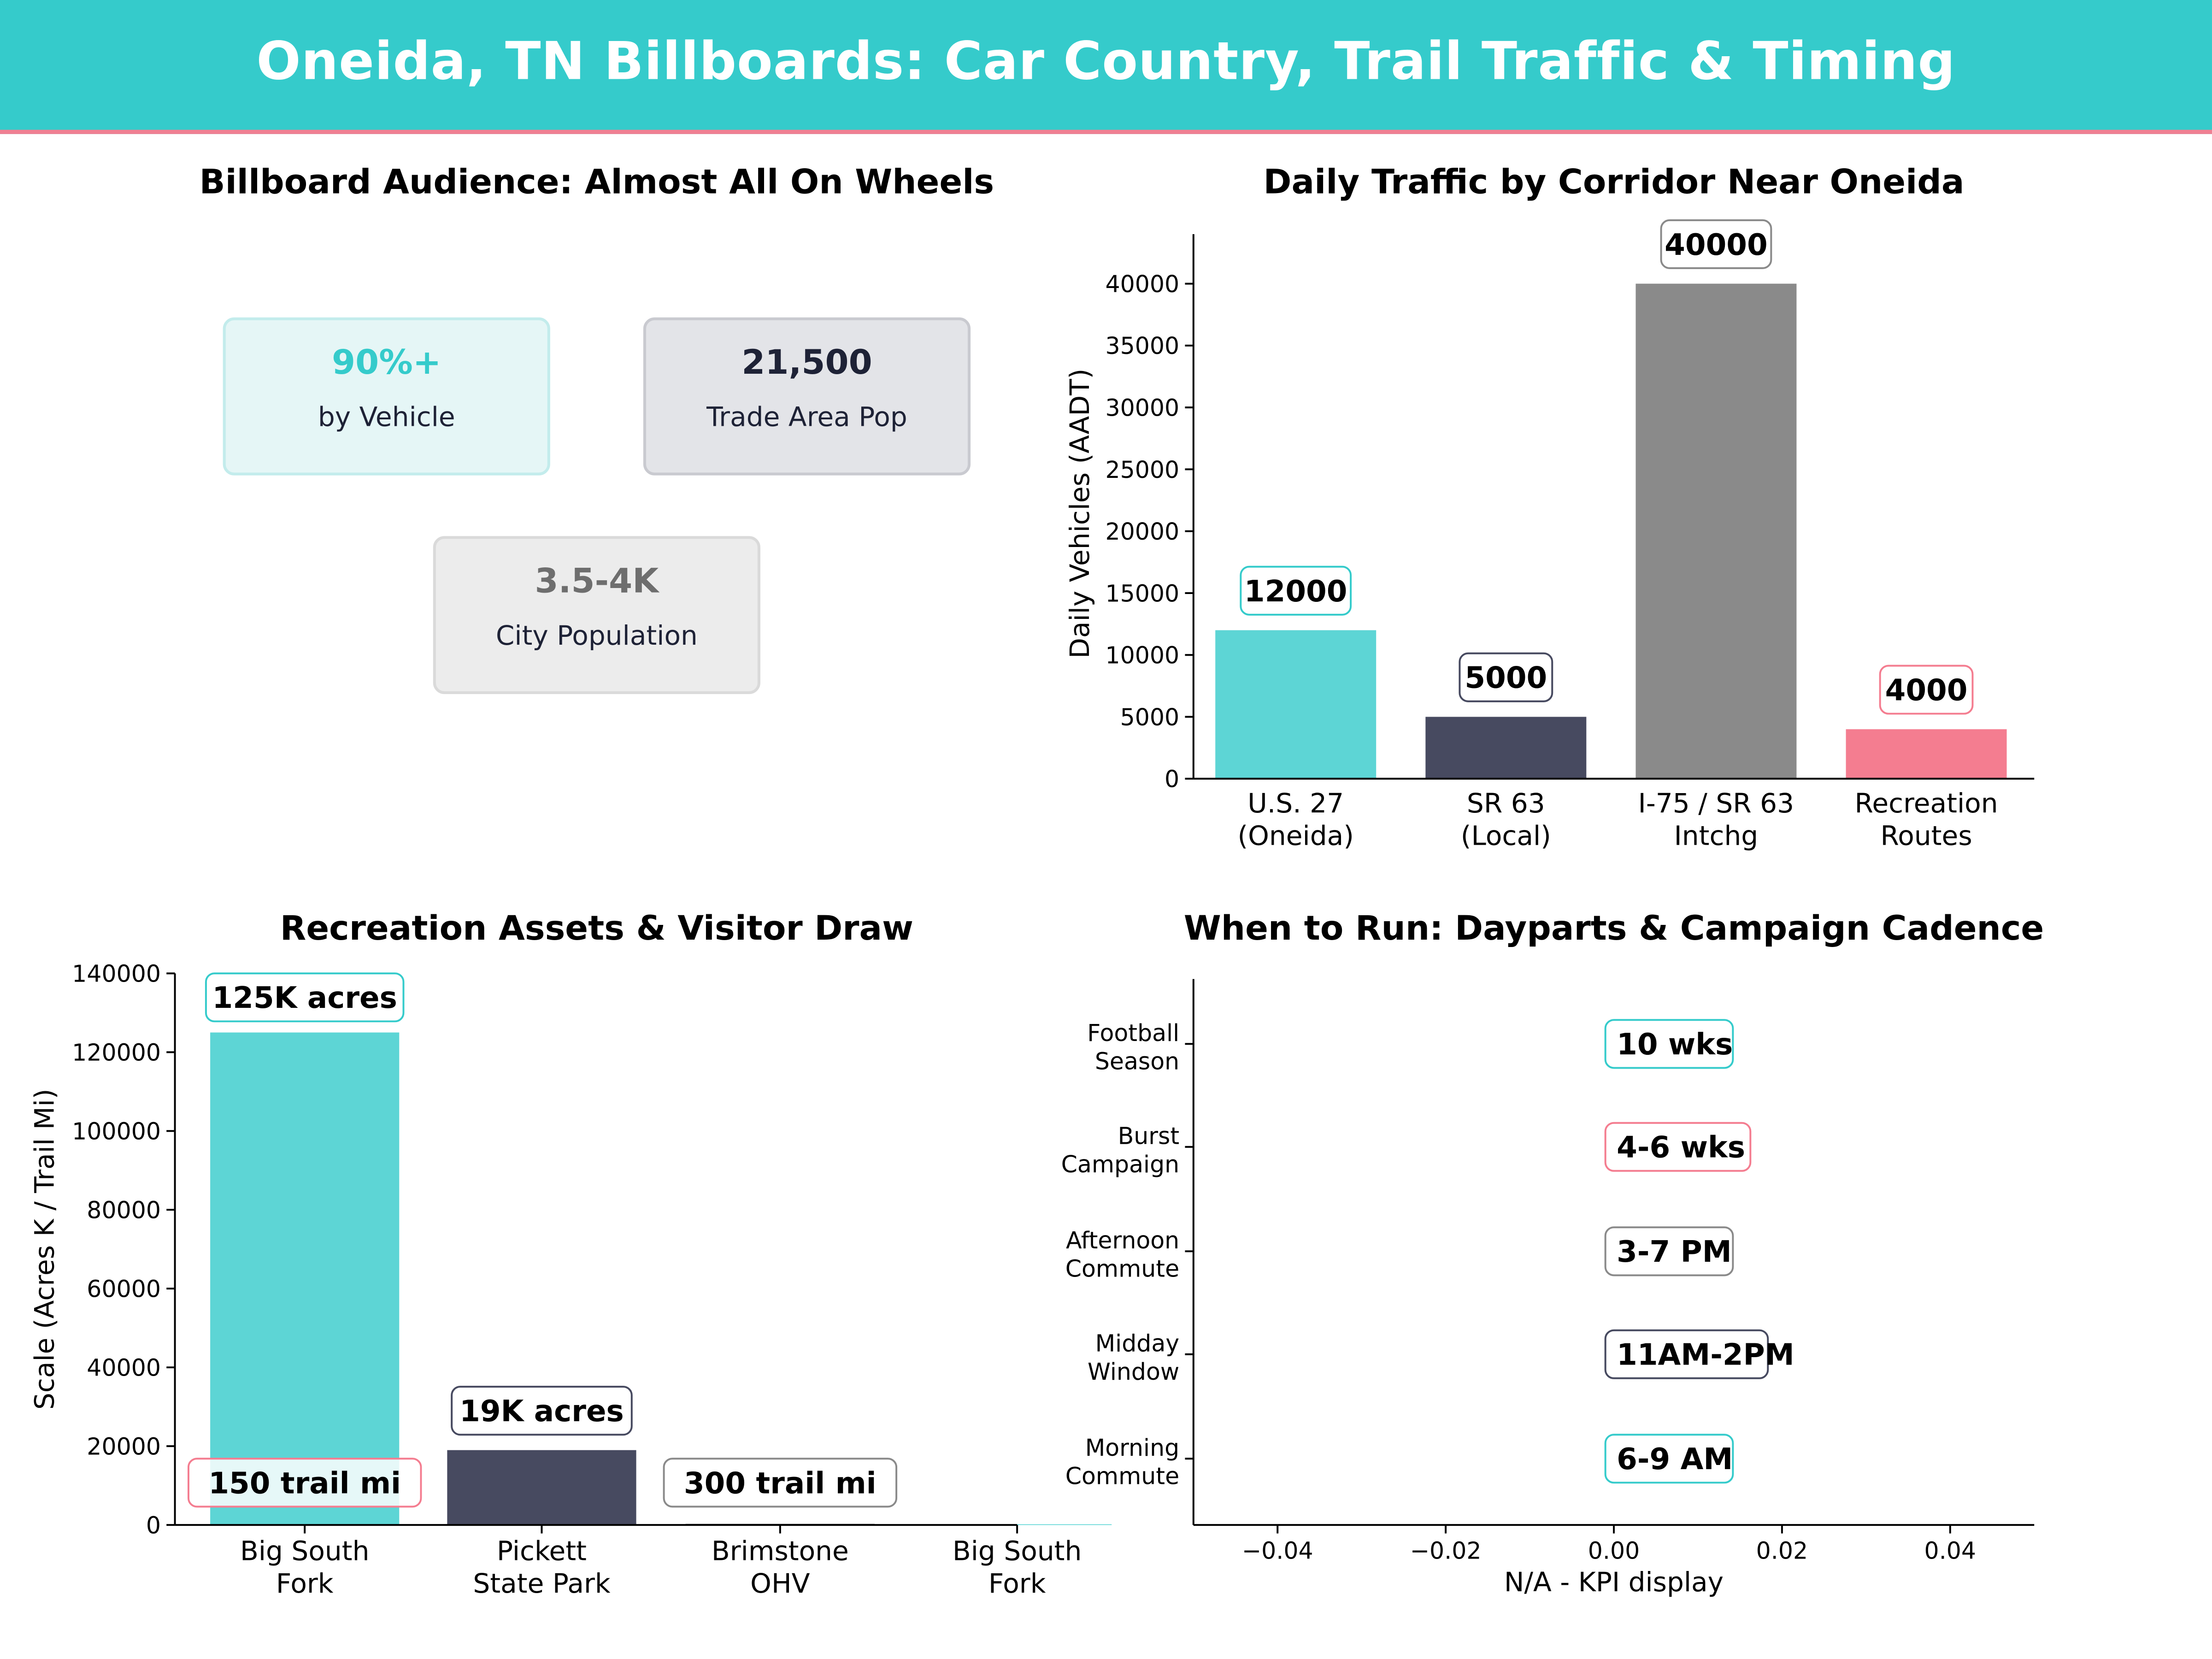 The height and width of the screenshot is (1659, 2212). What do you see at coordinates (1133, 1357) in the screenshot?
I see `timing-y-tick-label: Midday Window` at bounding box center [1133, 1357].